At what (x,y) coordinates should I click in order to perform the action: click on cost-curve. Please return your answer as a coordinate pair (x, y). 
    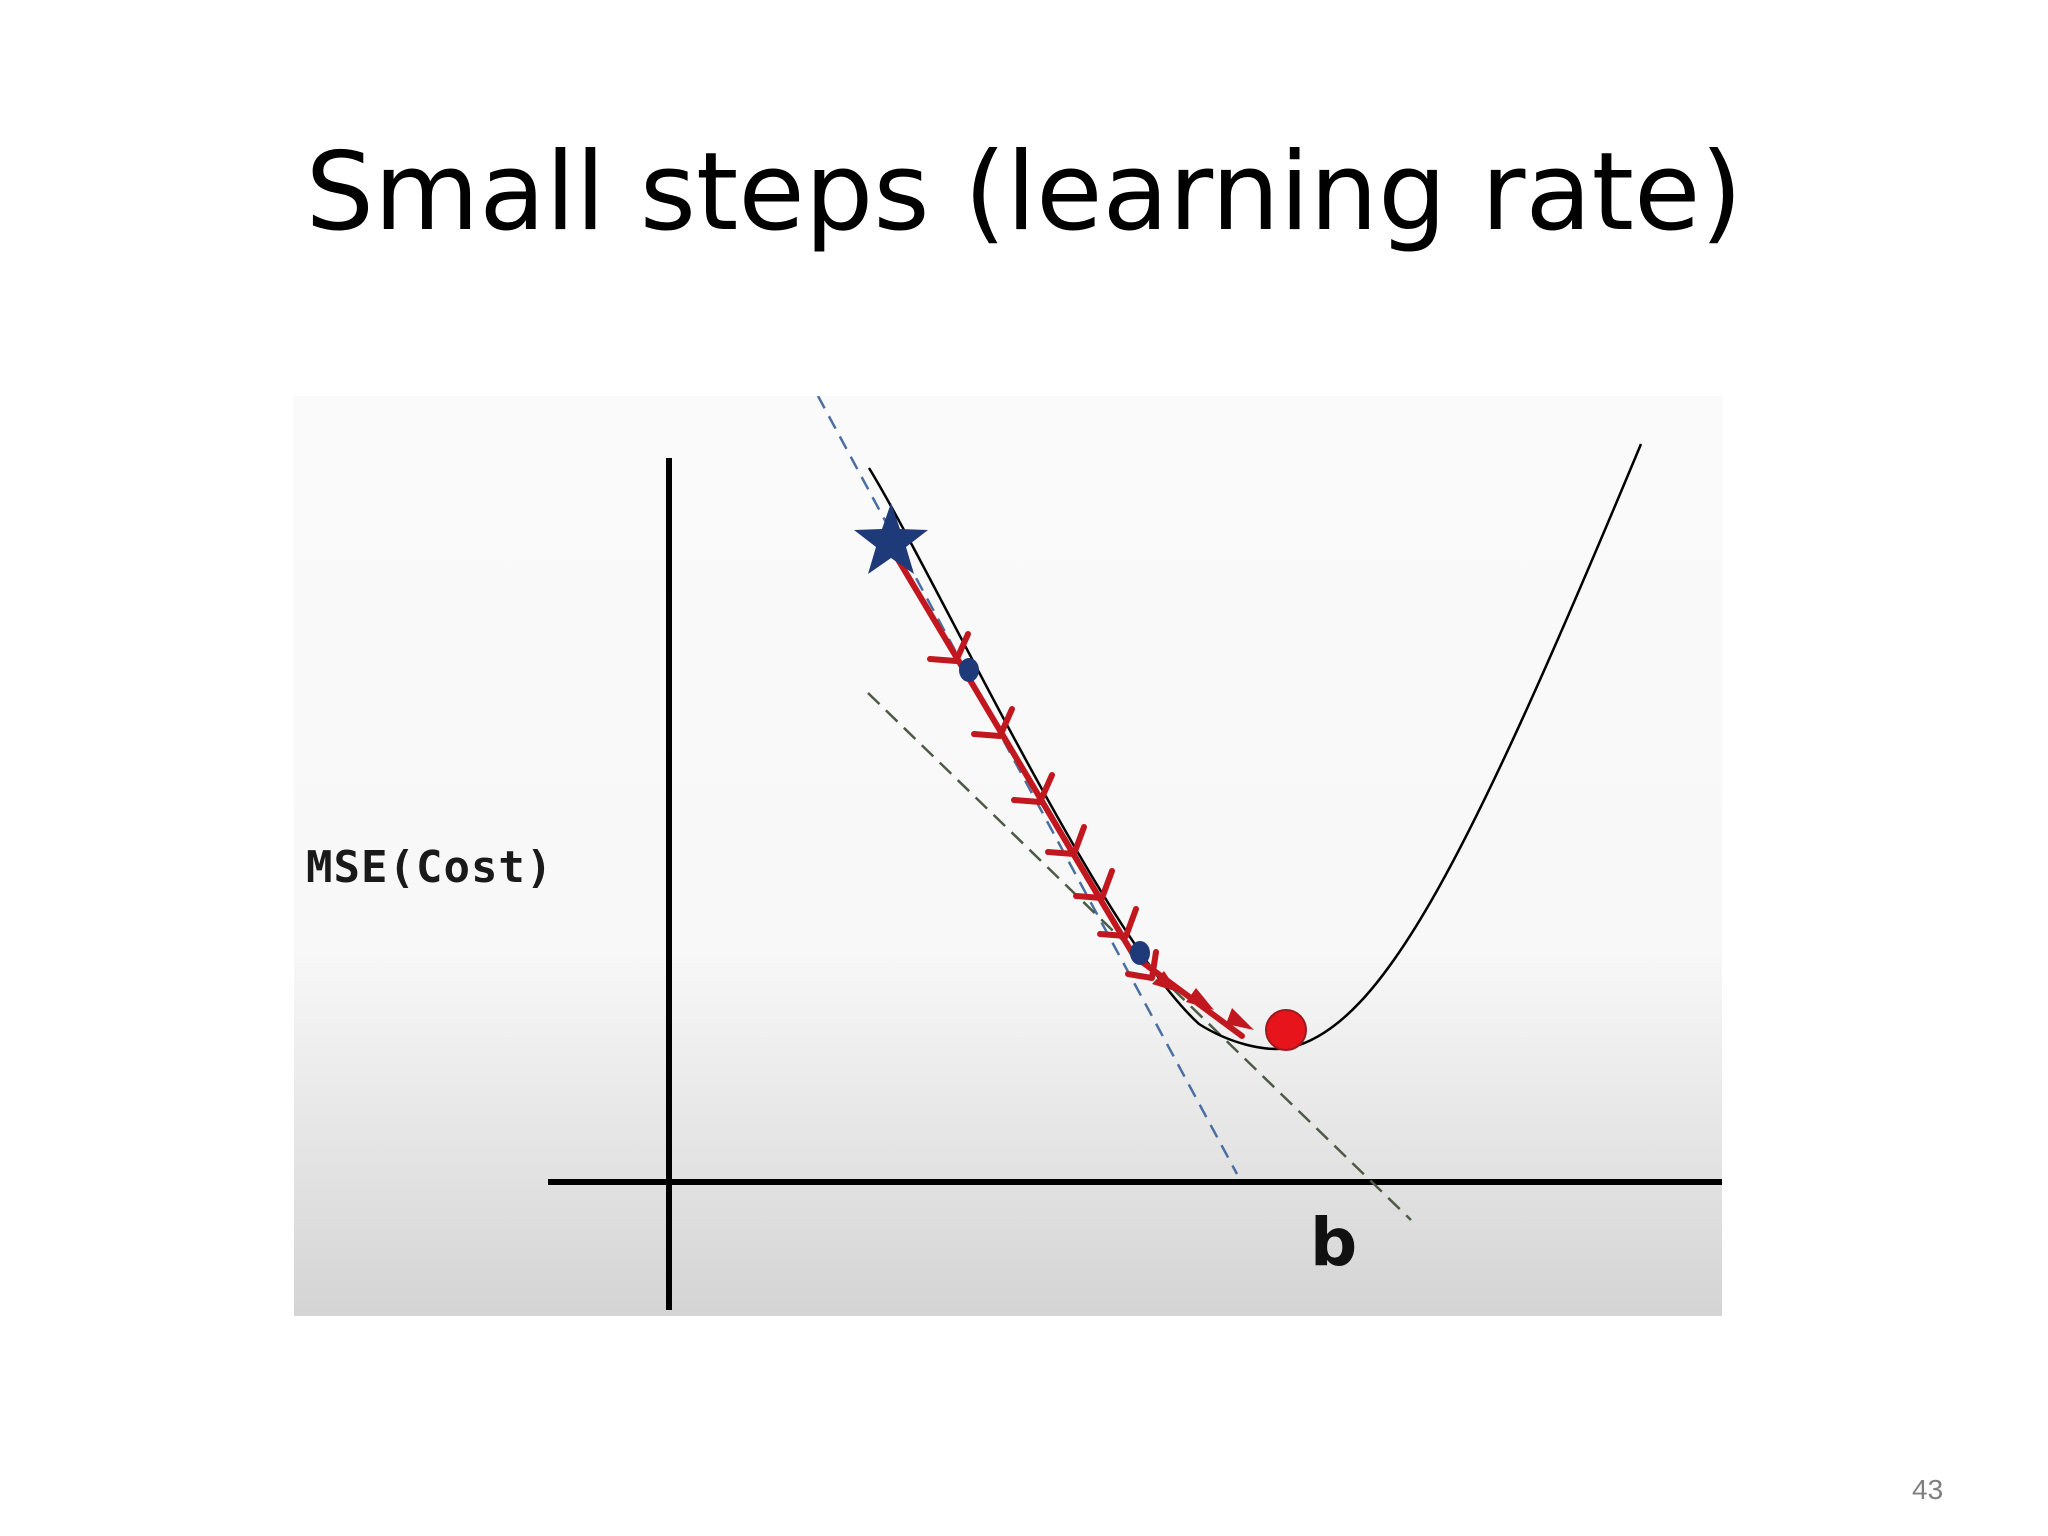
    Looking at the image, I should click on (1255, 747).